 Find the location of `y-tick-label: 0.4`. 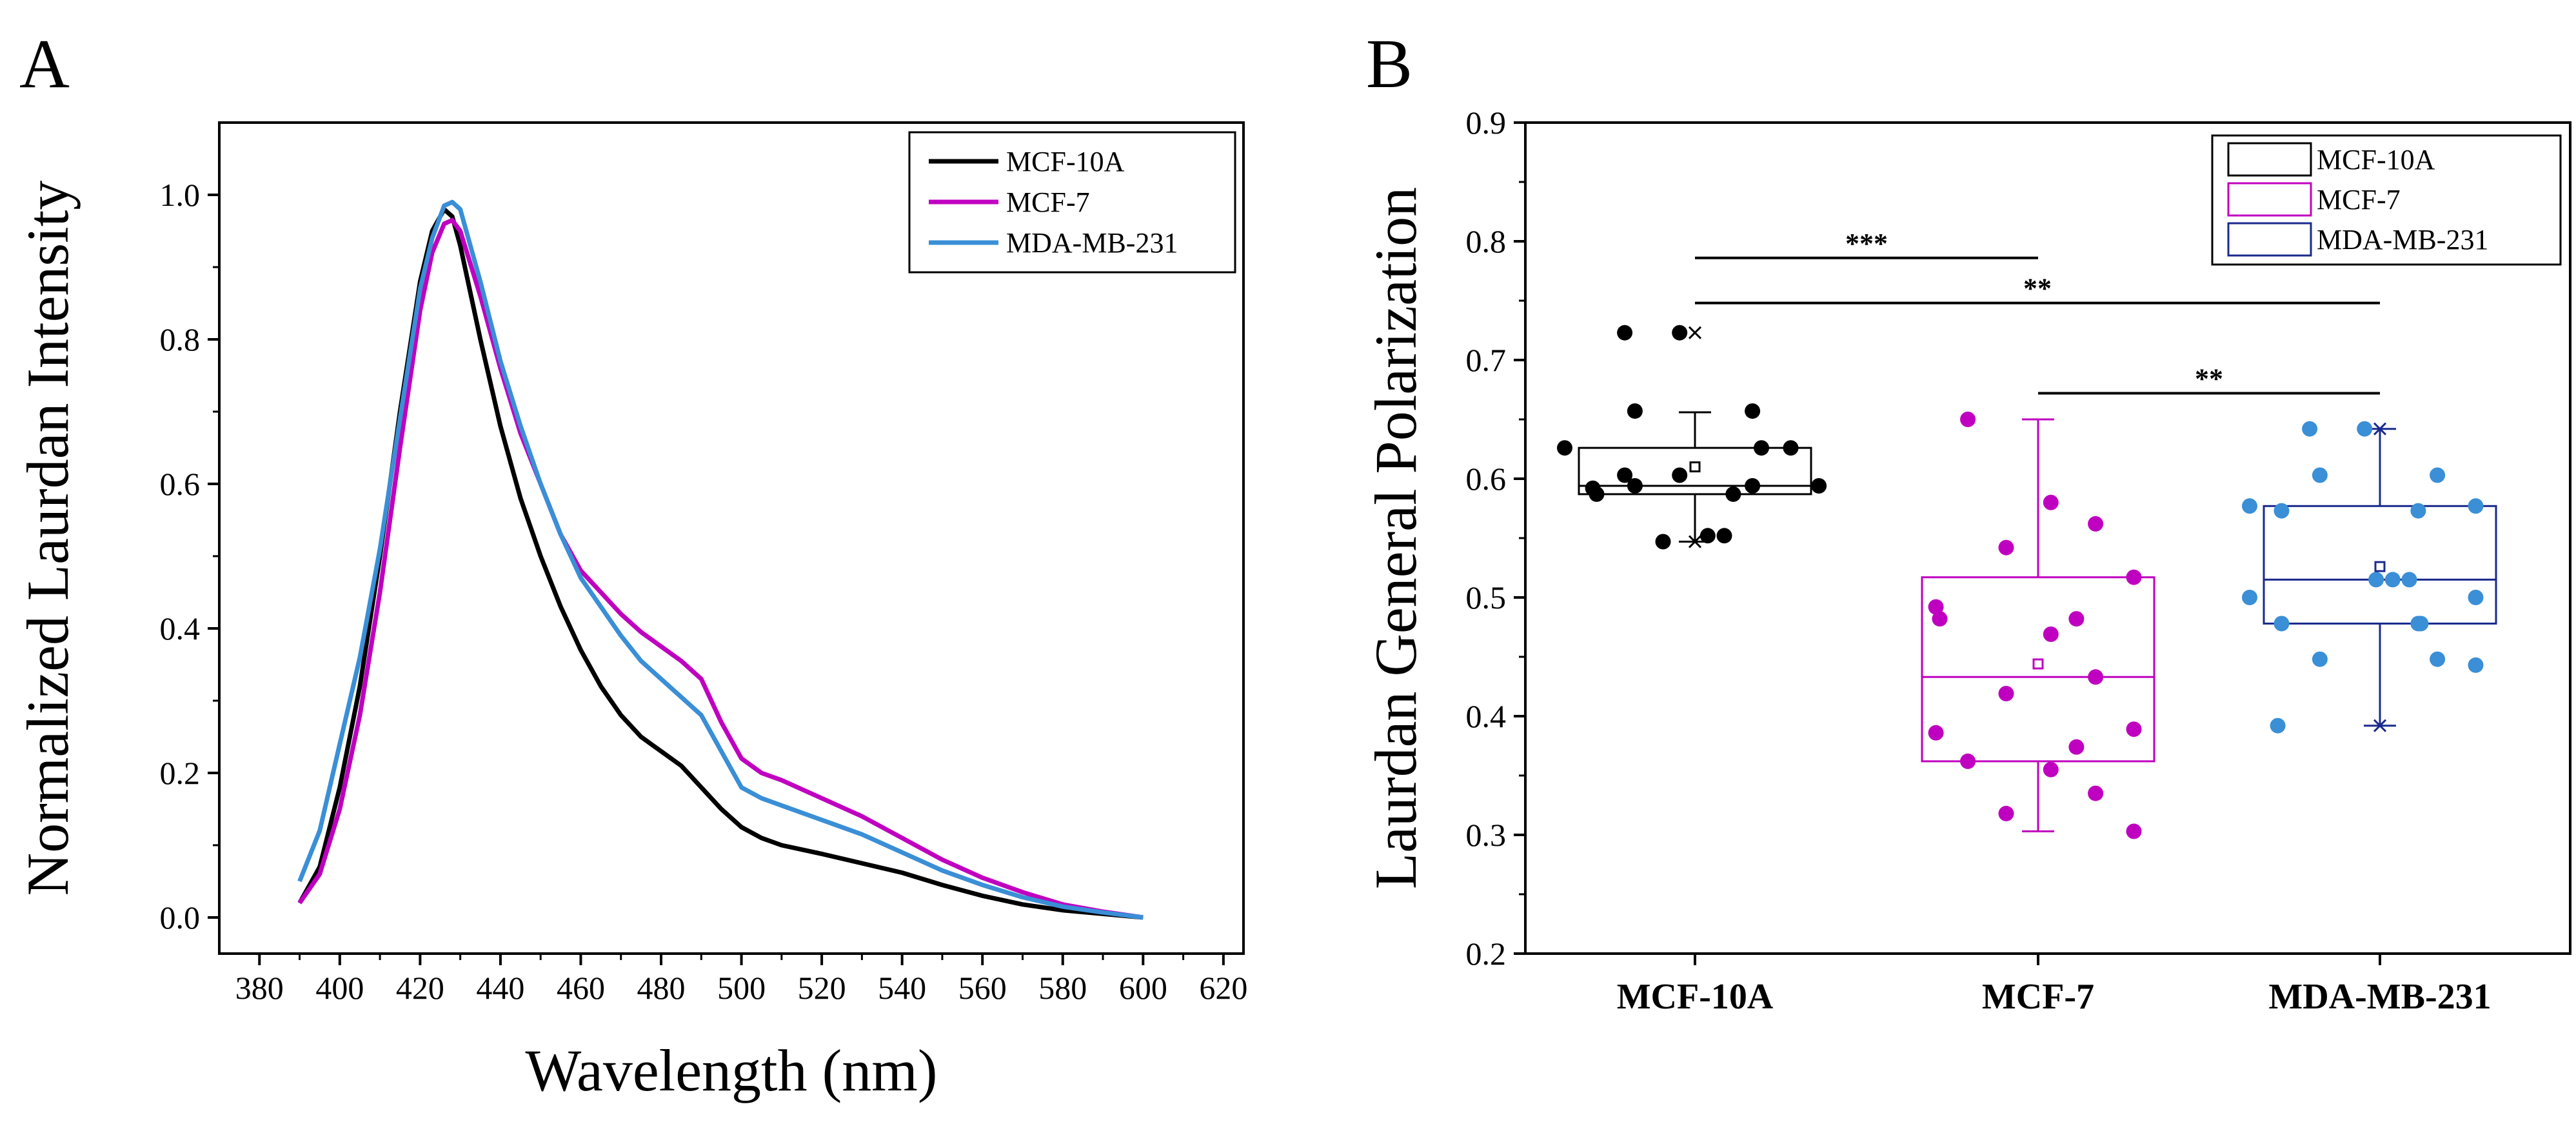

y-tick-label: 0.4 is located at coordinates (1486, 716).